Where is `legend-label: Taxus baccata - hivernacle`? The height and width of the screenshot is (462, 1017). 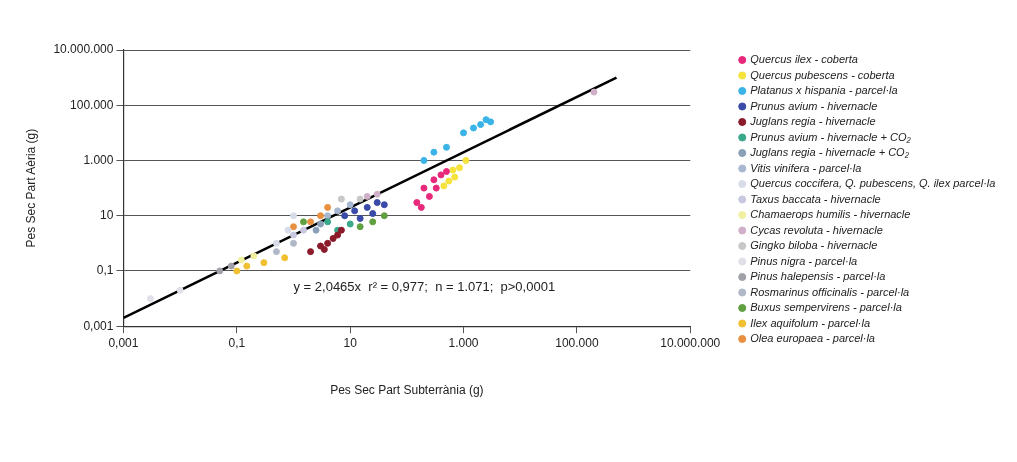 legend-label: Taxus baccata - hivernacle is located at coordinates (815, 198).